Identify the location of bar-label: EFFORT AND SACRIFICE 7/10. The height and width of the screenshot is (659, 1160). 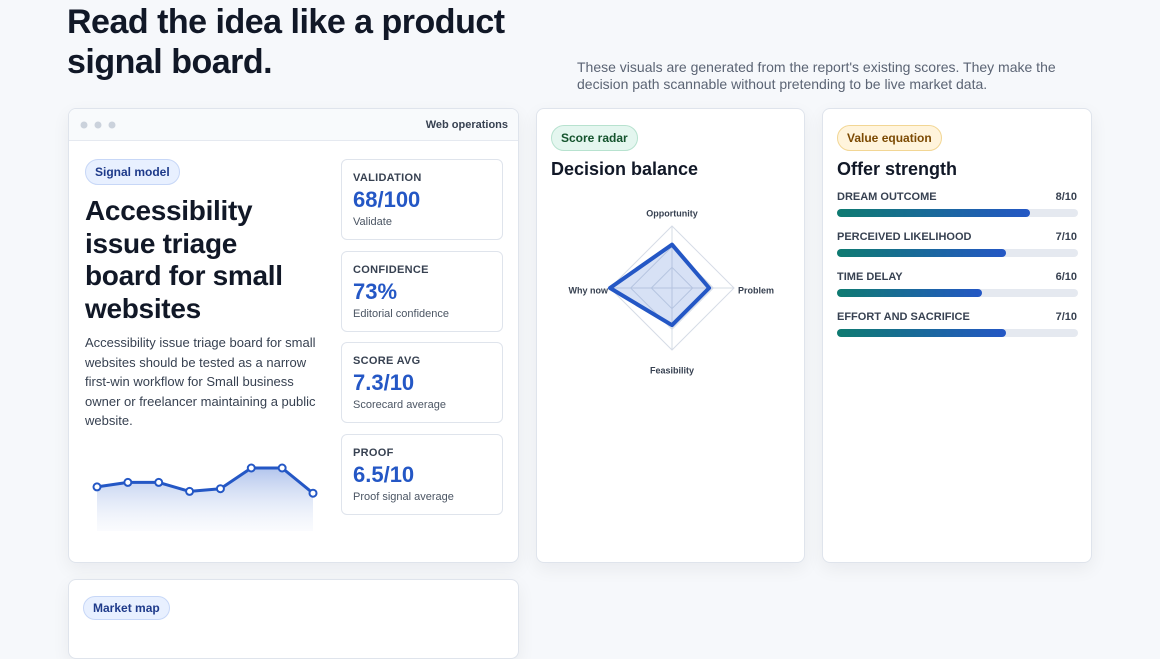
(957, 317).